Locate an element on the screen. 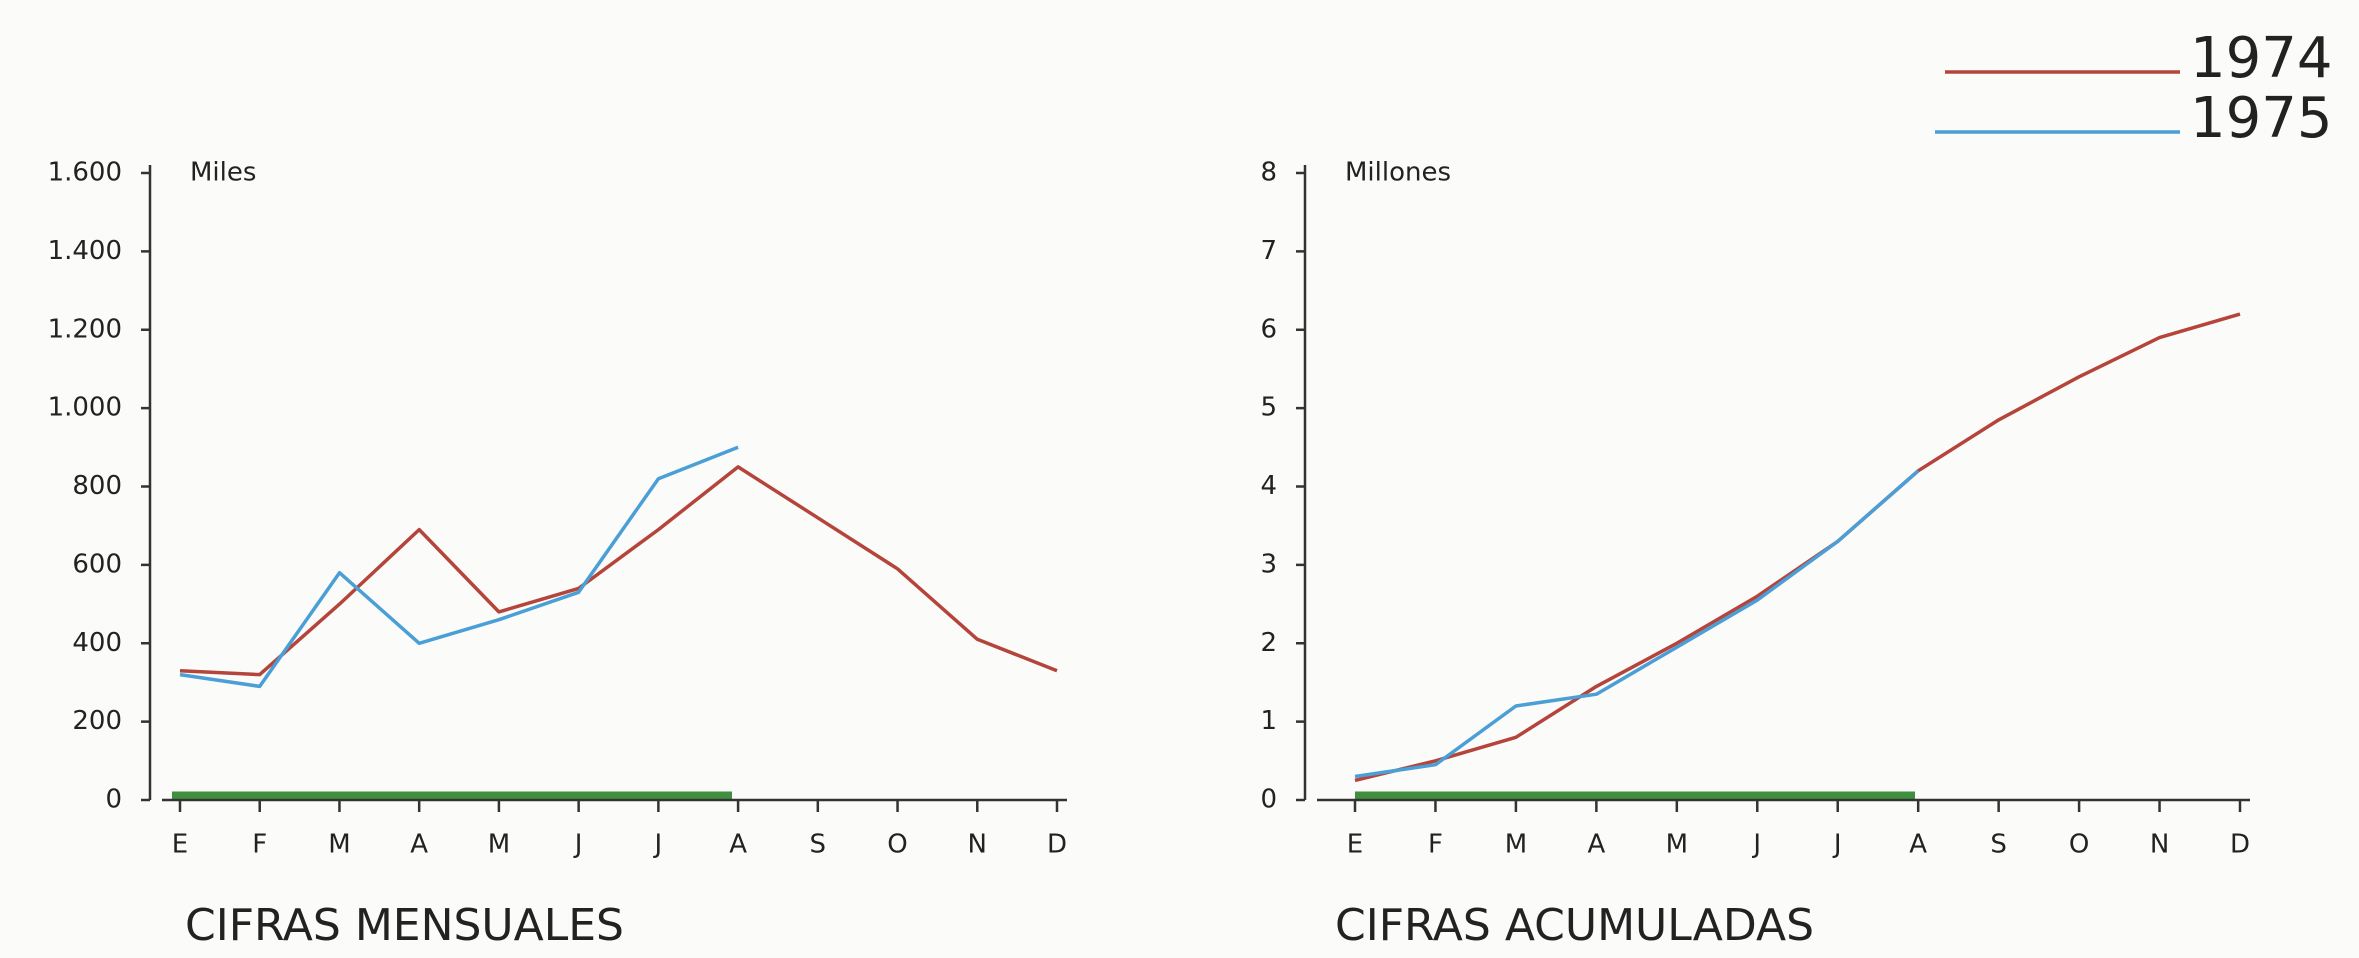 The image size is (2359, 958). y-axis-label: Miles is located at coordinates (223, 173).